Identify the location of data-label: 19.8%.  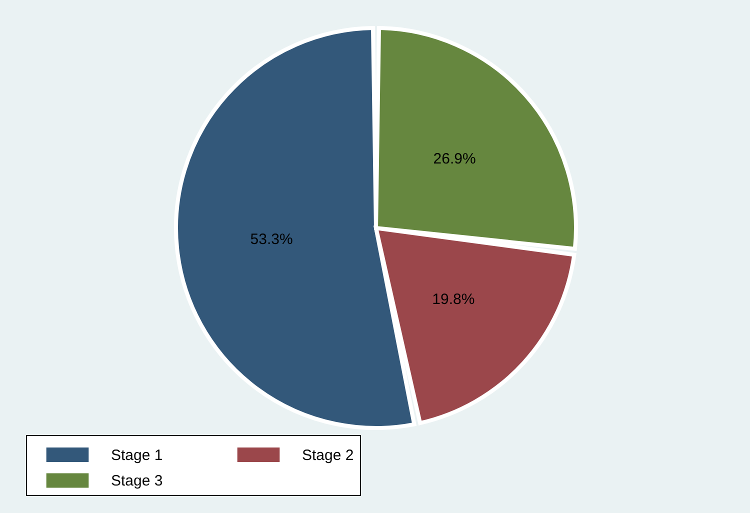
(453, 299).